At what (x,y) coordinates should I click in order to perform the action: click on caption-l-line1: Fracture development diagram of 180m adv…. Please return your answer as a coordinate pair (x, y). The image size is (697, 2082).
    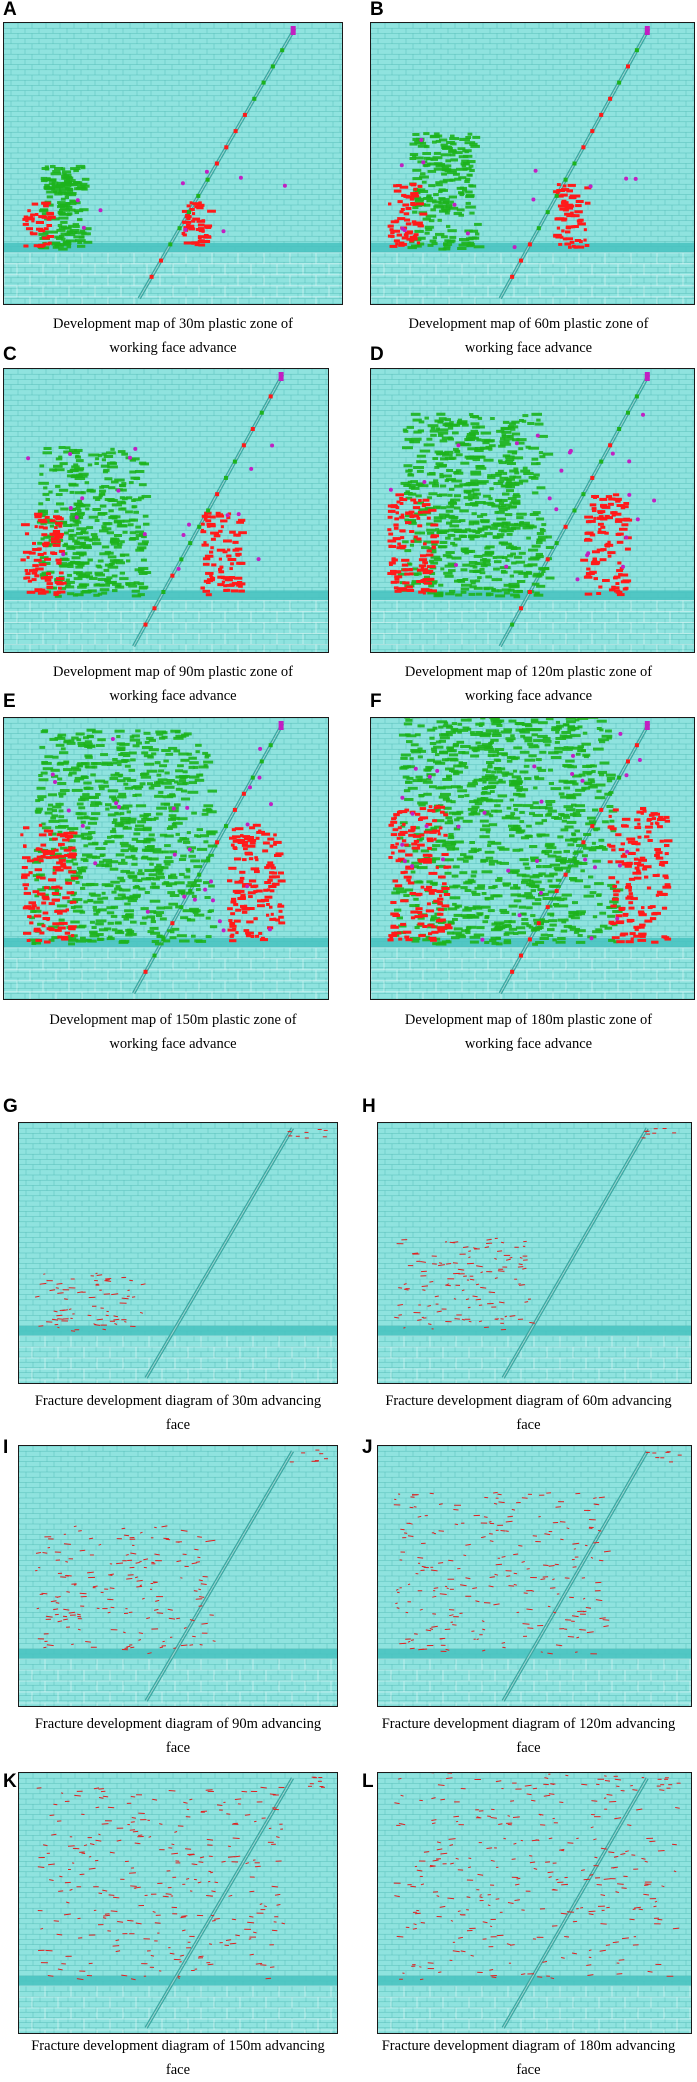
    Looking at the image, I should click on (528, 2046).